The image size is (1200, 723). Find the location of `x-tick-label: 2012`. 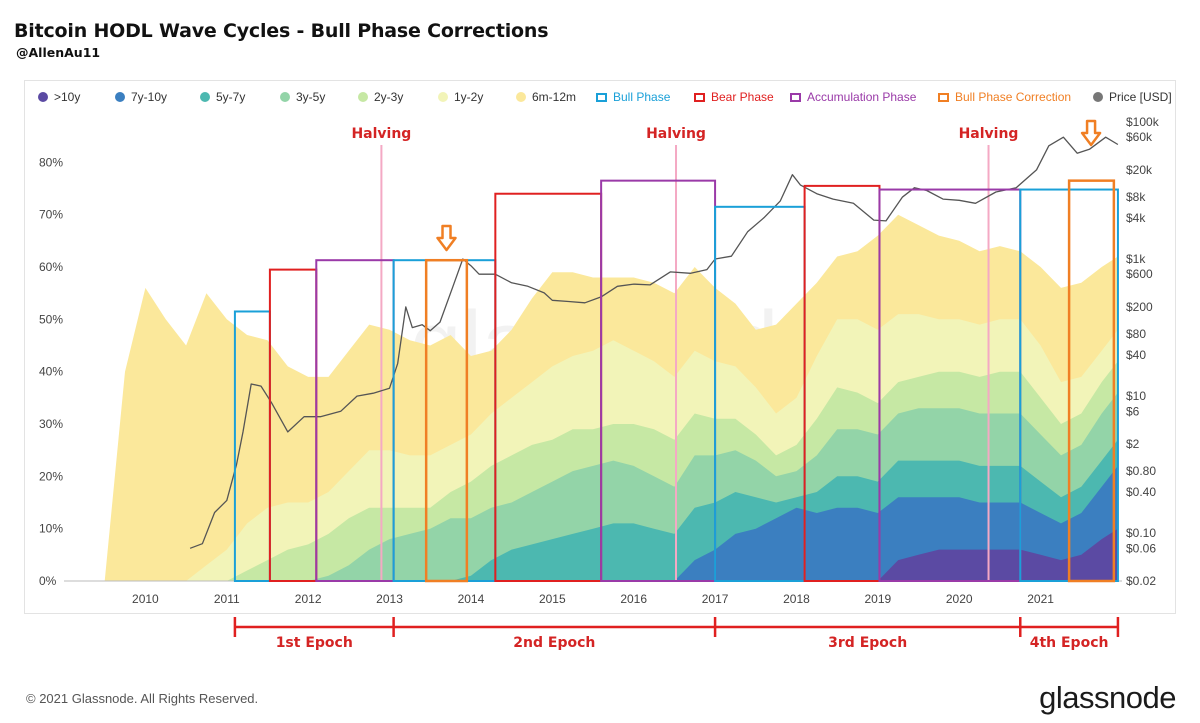

x-tick-label: 2012 is located at coordinates (308, 599).